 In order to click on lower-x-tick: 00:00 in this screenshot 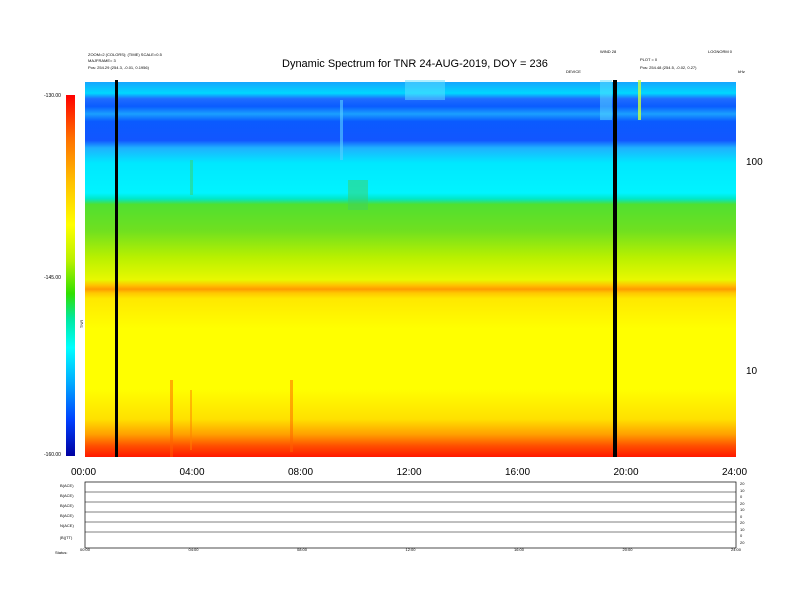, I will do `click(85, 549)`.